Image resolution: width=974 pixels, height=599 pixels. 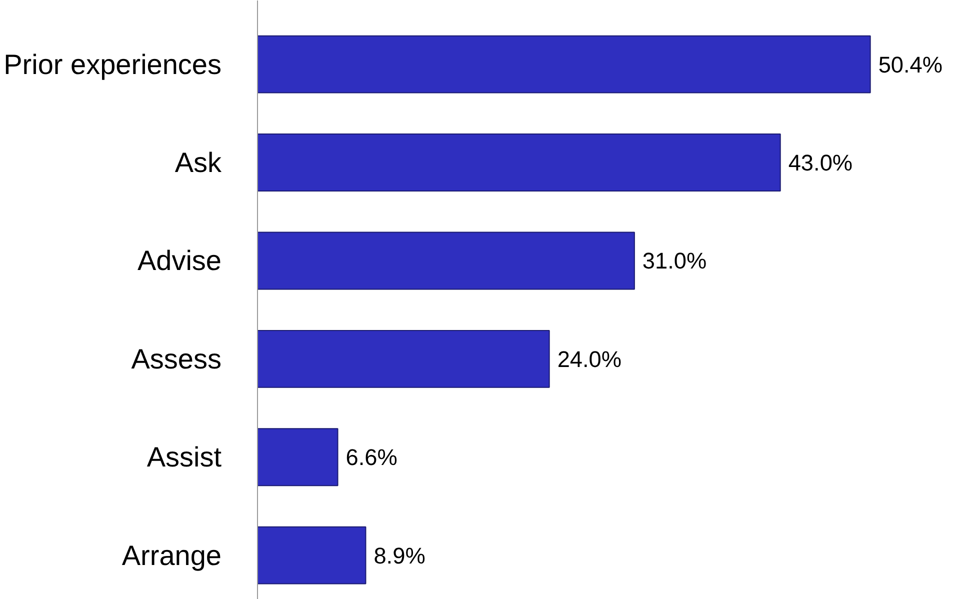 I want to click on data-label: 43.0%, so click(x=820, y=163).